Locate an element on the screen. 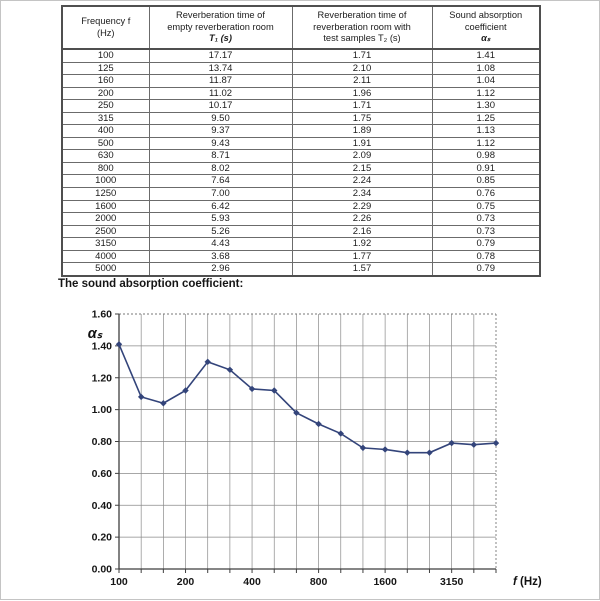 The width and height of the screenshot is (600, 601). table-row: 400 9.37 1.89 1.13 is located at coordinates (301, 131).